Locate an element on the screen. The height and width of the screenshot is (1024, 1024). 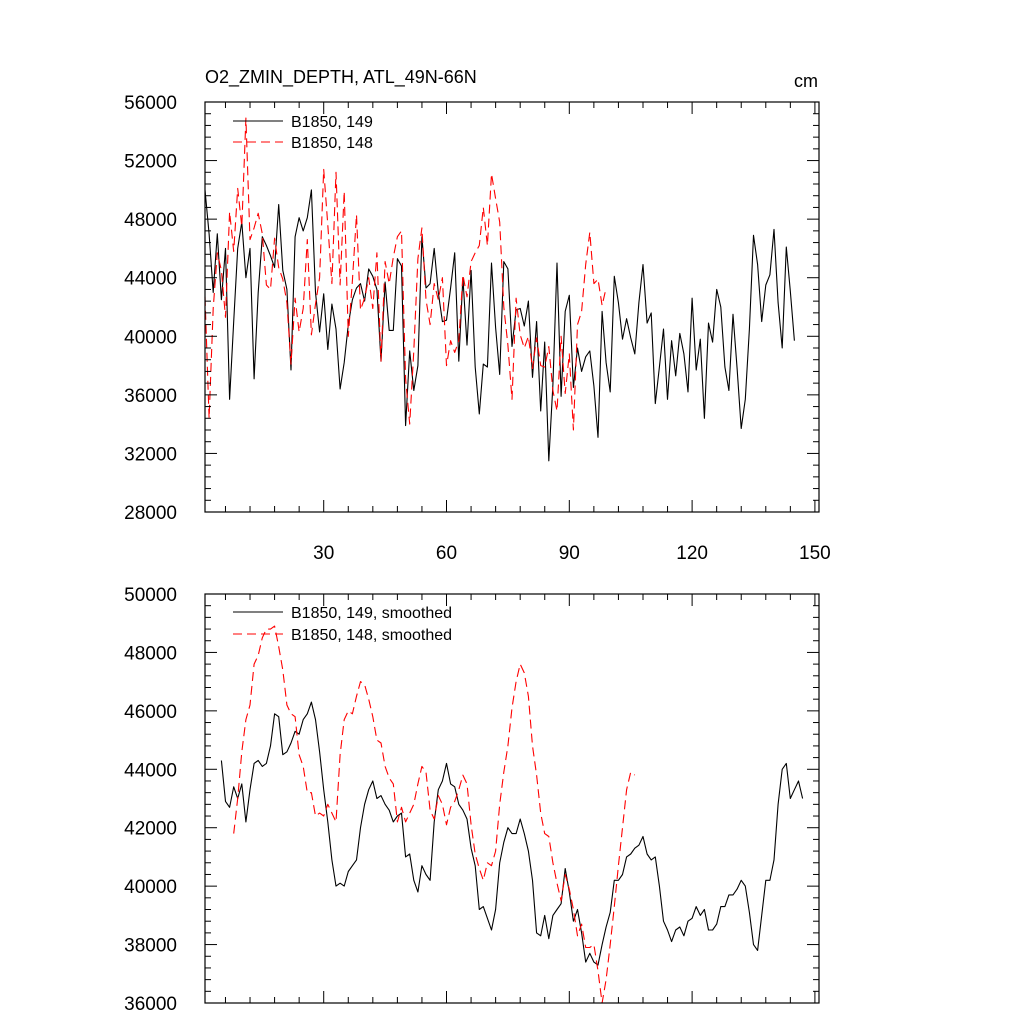
series-line-b1850-149-smoothed is located at coordinates (512, 833).